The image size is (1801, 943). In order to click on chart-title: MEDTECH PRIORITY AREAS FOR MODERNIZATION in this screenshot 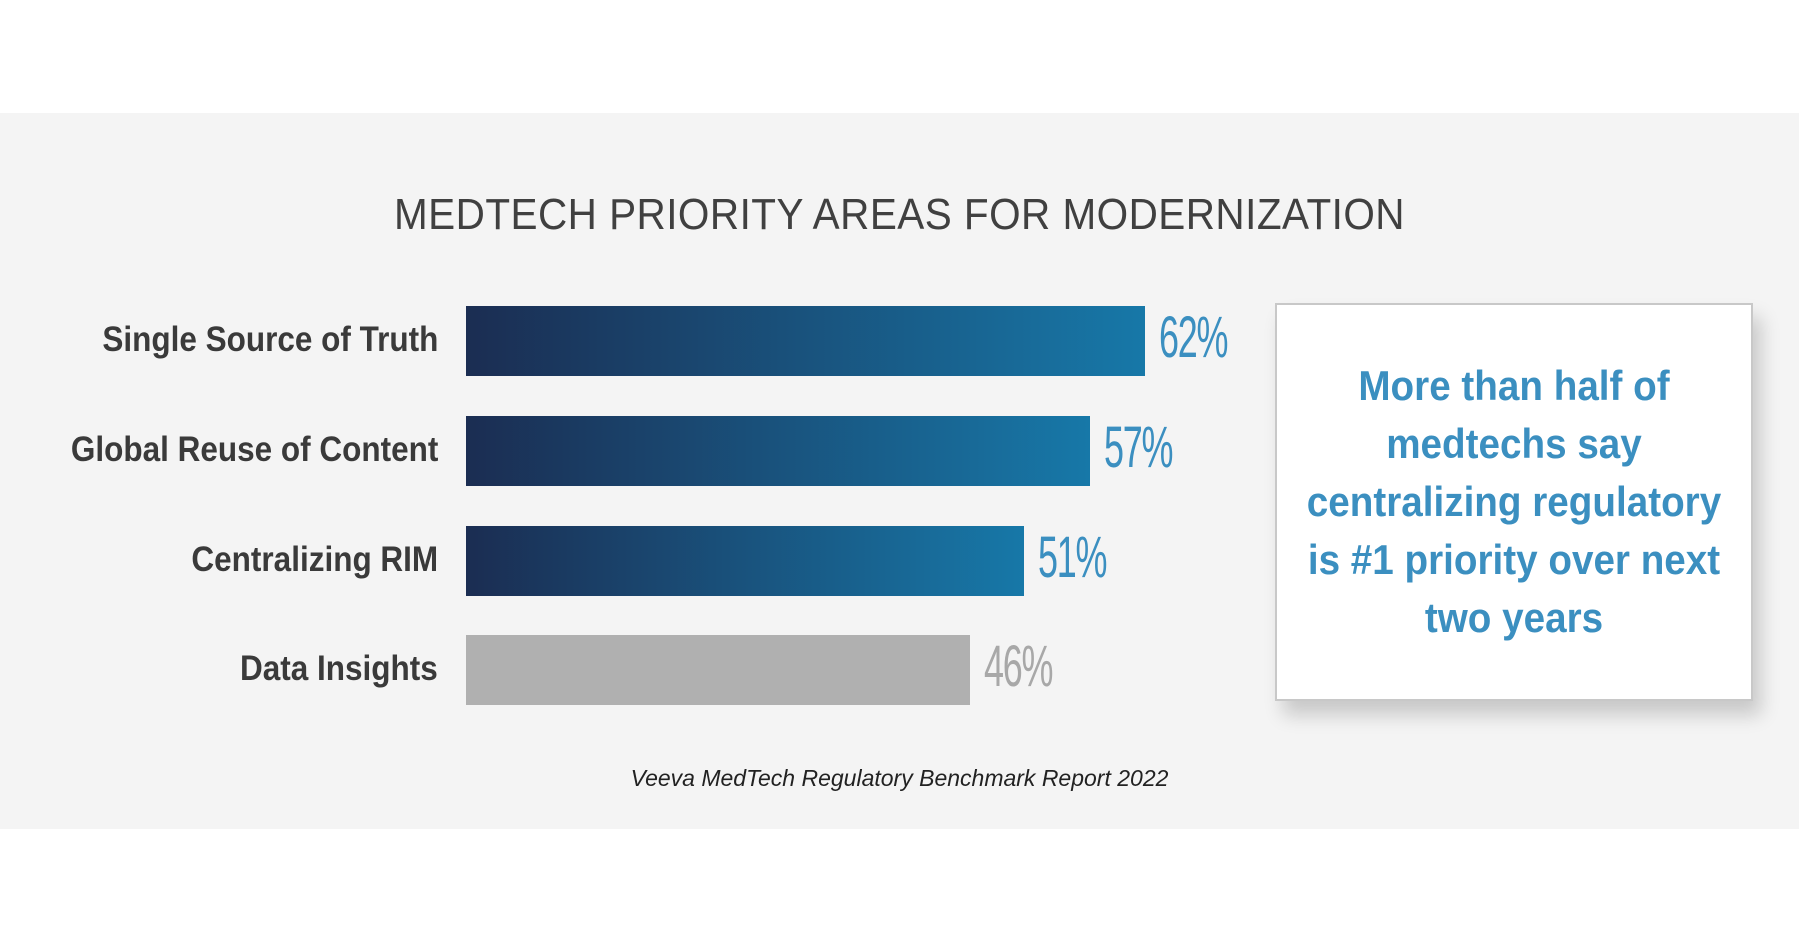, I will do `click(899, 214)`.